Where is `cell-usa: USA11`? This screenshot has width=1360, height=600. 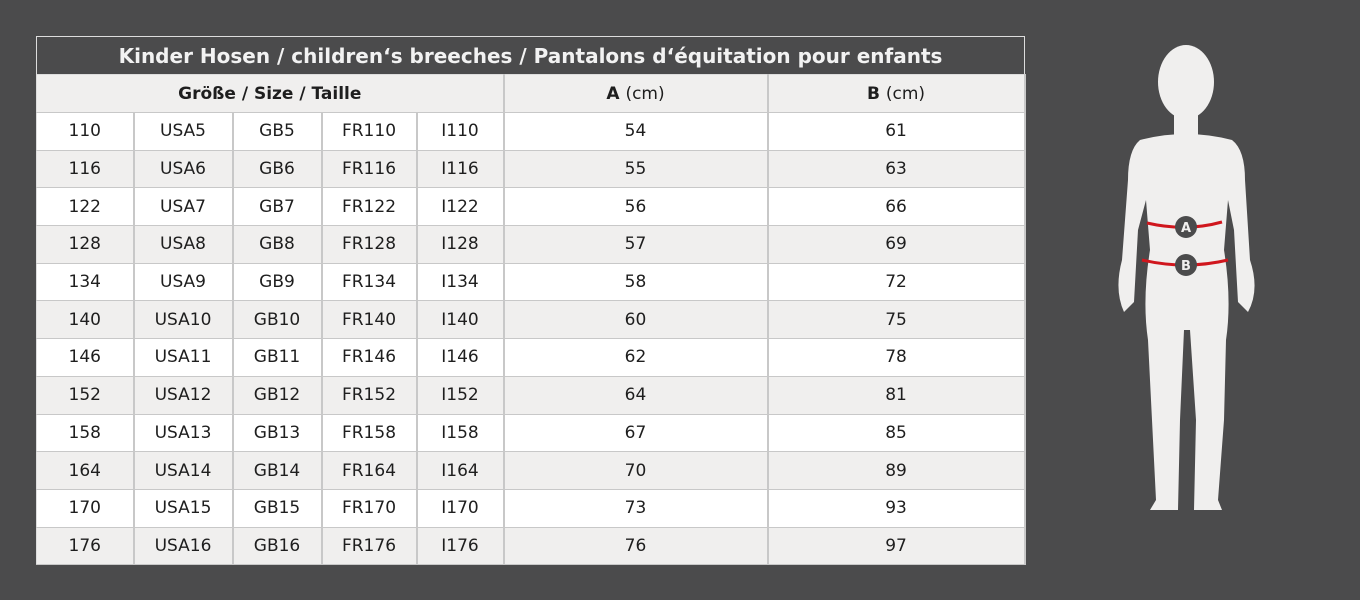 cell-usa: USA11 is located at coordinates (183, 357).